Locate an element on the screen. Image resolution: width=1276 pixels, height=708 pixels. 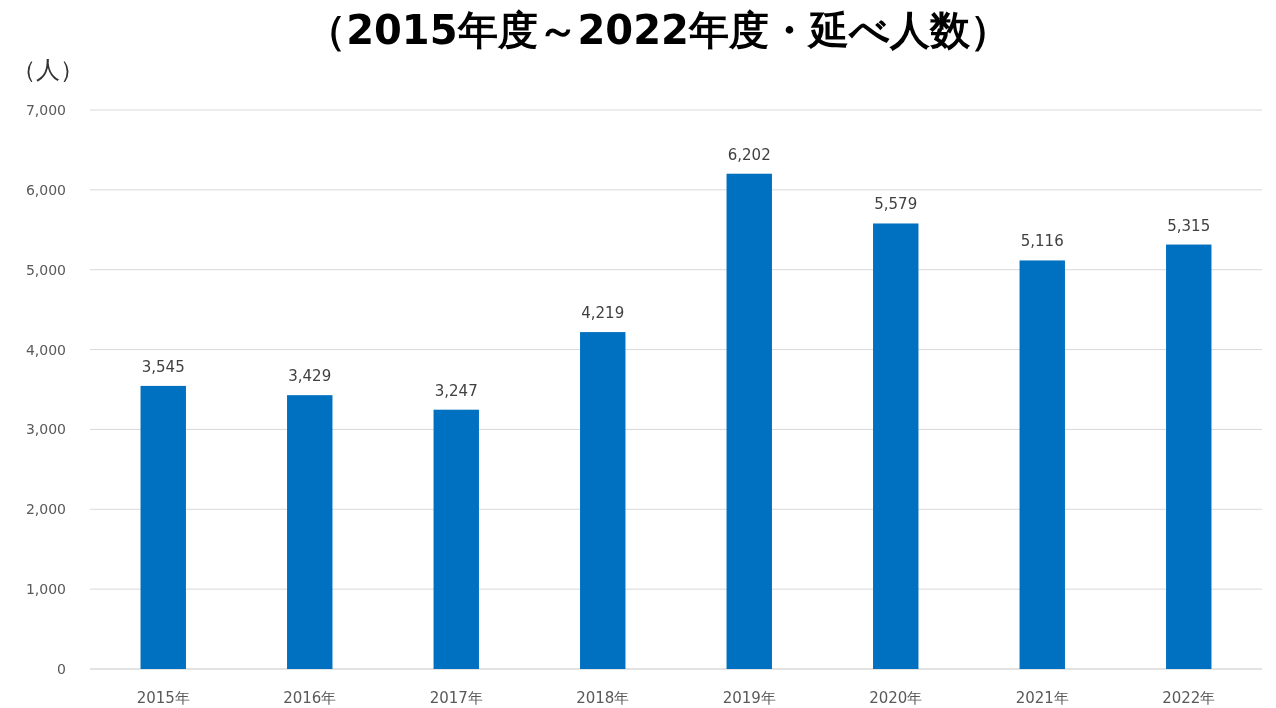
y-tick-label: 2,000 is located at coordinates (45, 509).